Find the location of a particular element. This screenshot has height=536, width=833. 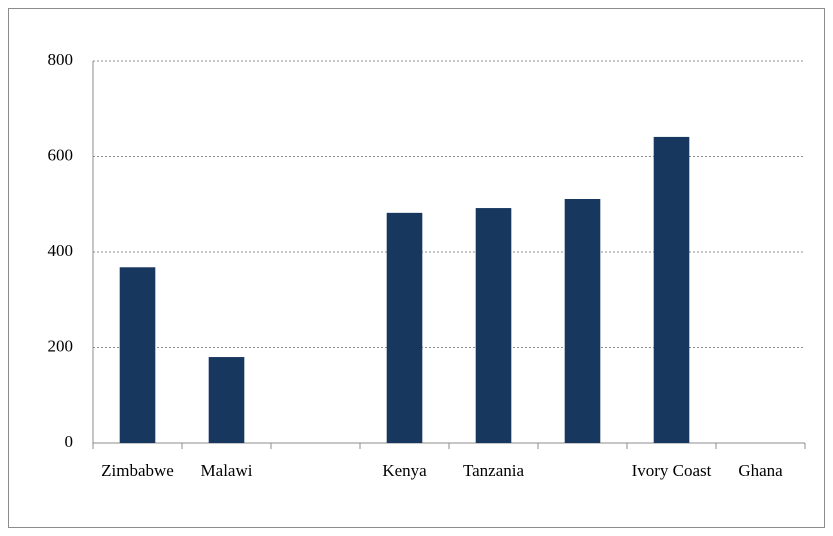

x-tick-label: Ivory Coast is located at coordinates (672, 470).